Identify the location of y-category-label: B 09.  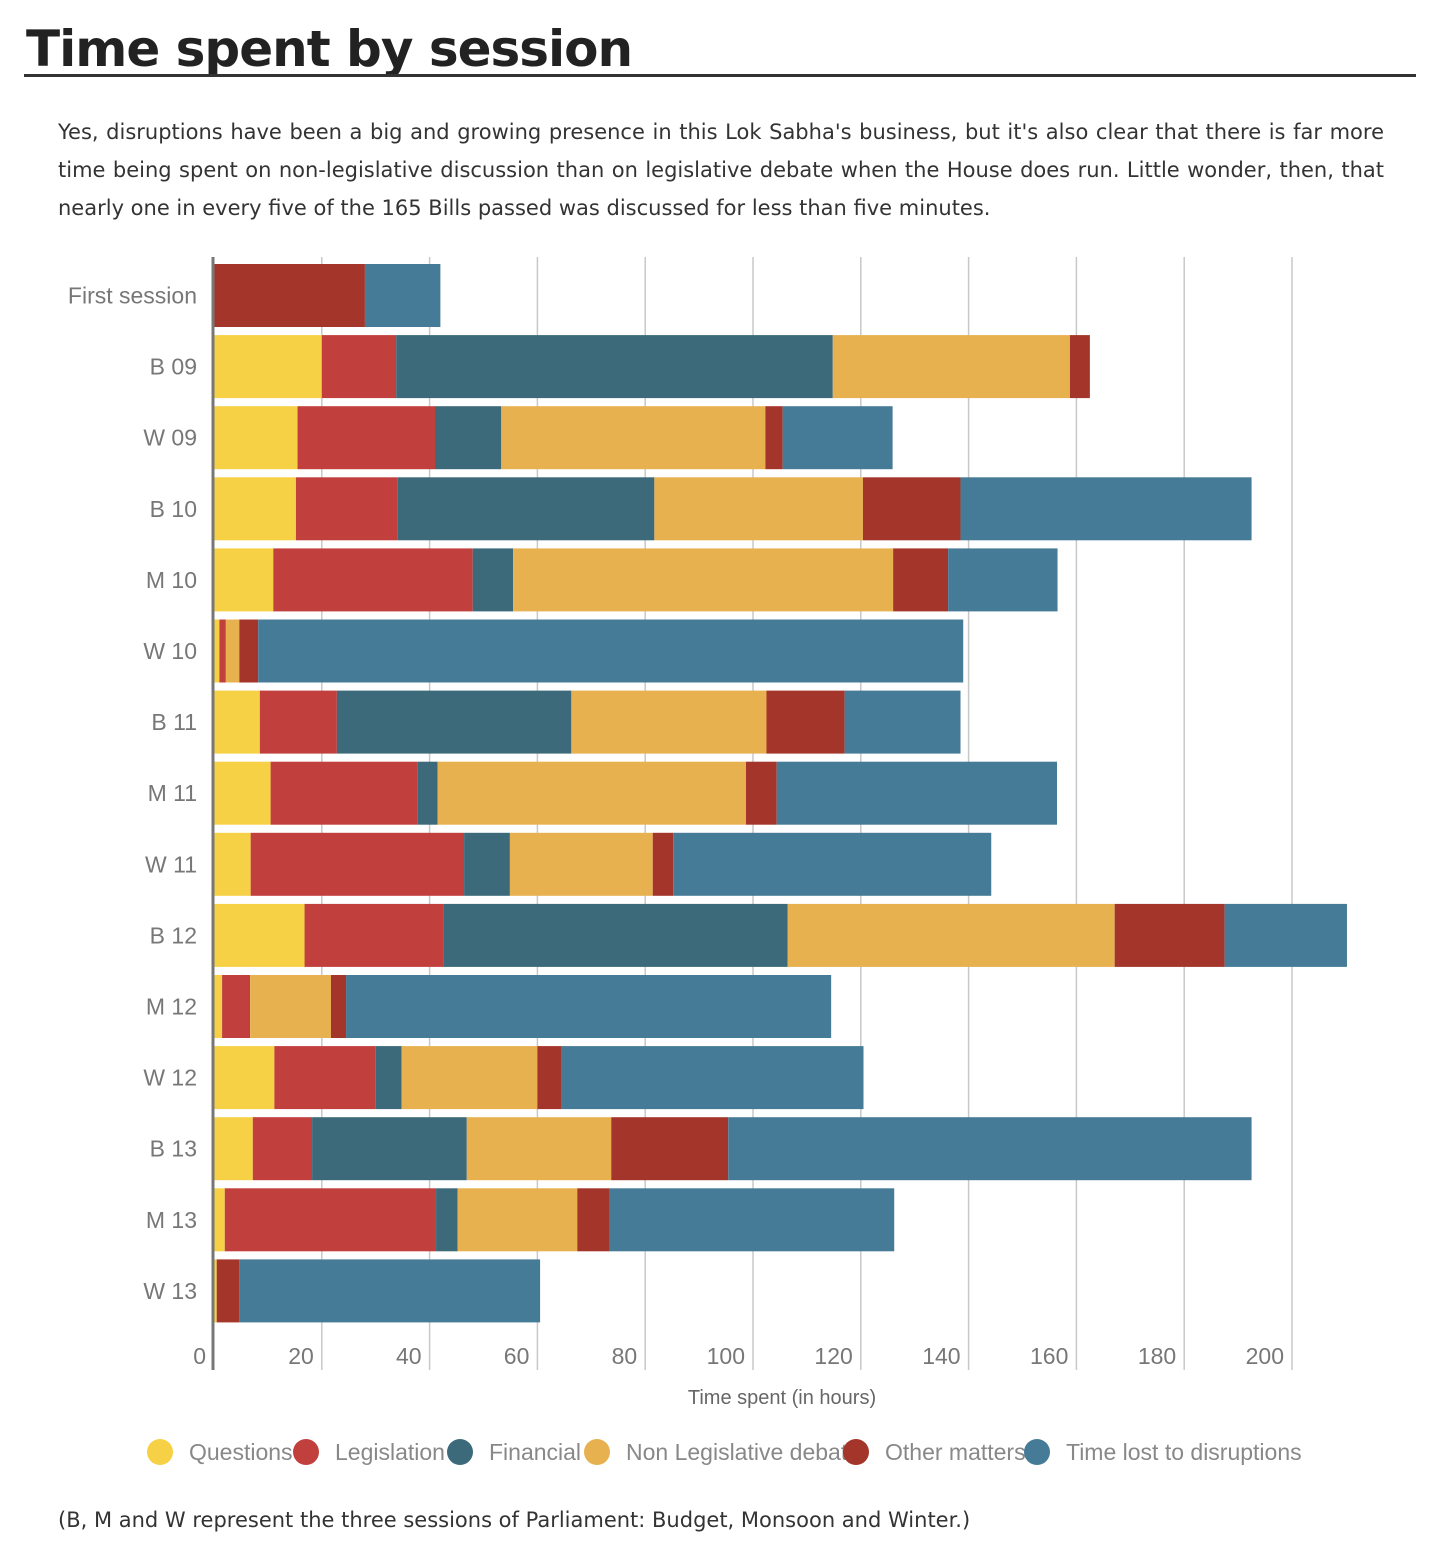
(173, 367).